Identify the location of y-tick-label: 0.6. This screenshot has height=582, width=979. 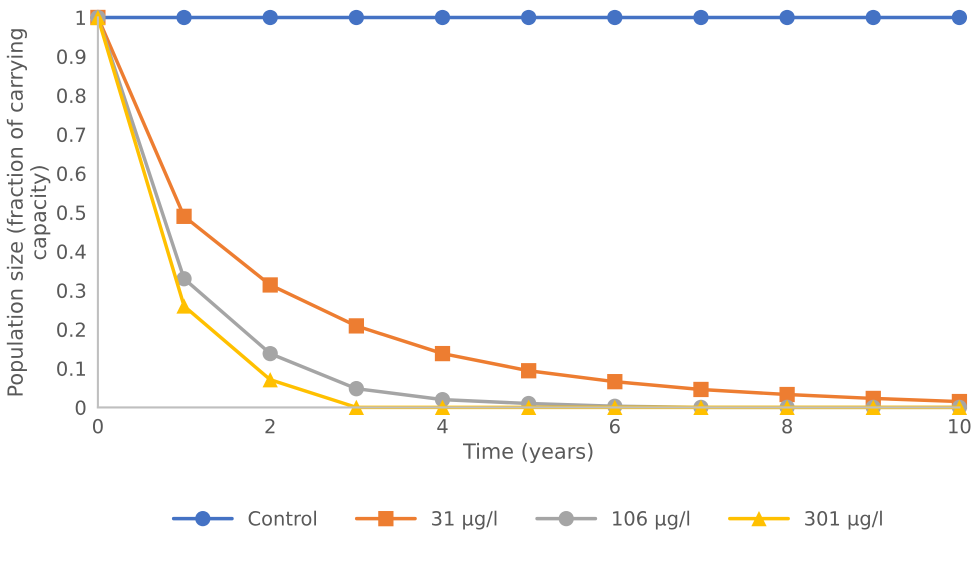
(71, 174).